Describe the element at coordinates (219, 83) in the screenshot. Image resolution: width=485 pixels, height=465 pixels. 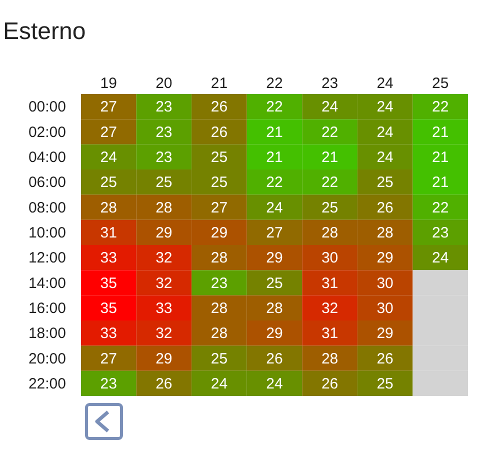
I see `x-tick-label: 21` at that location.